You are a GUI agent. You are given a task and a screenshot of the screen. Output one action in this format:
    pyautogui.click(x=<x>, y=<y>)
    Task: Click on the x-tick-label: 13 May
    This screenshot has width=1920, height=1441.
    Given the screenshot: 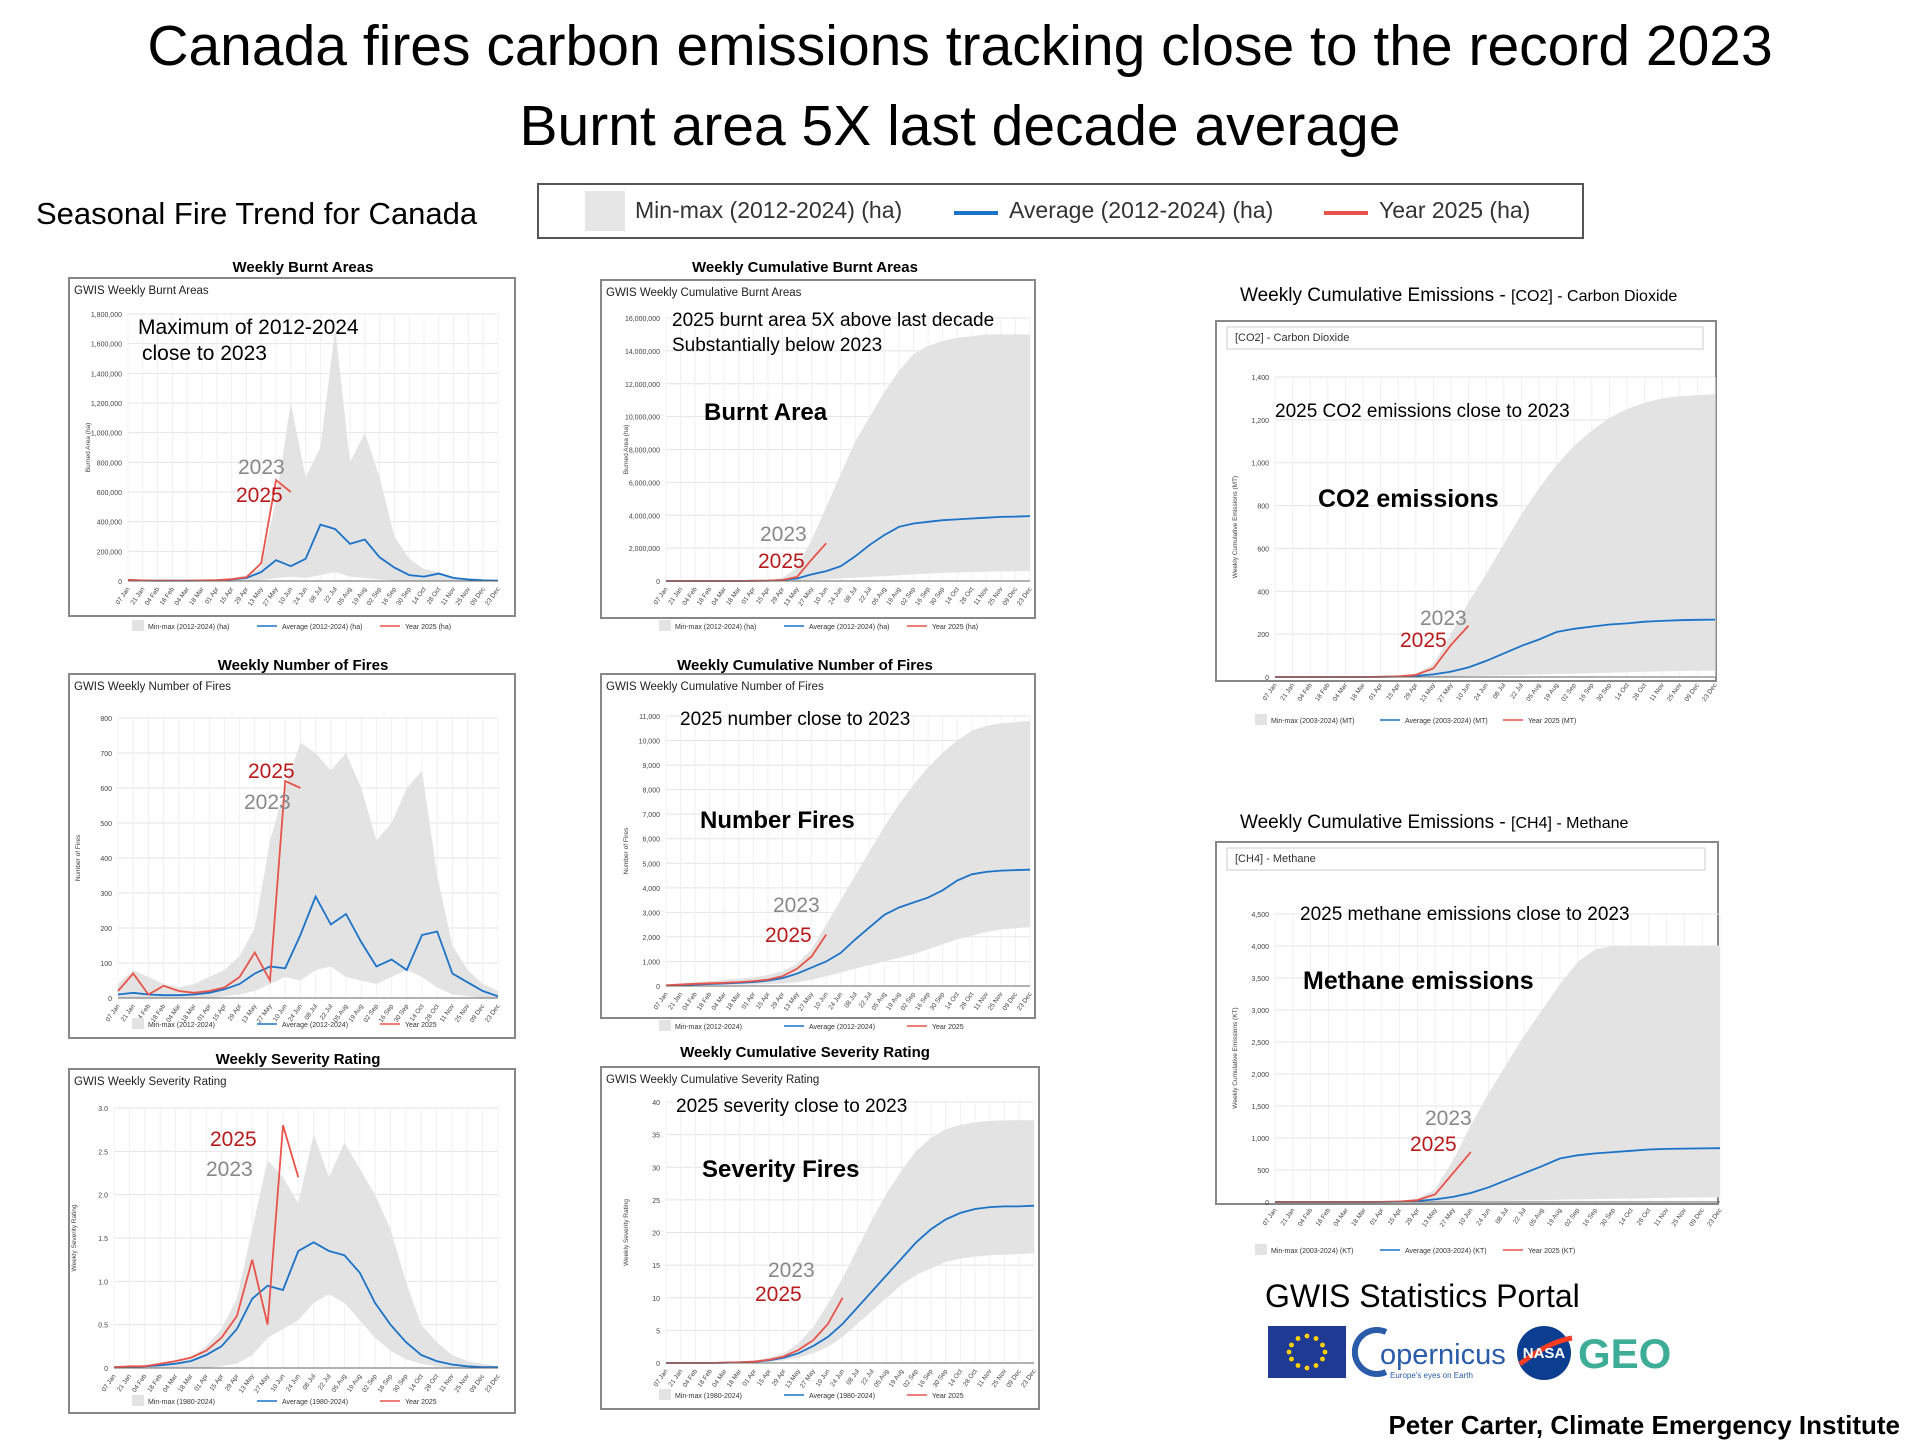 What is the action you would take?
    pyautogui.click(x=1428, y=693)
    